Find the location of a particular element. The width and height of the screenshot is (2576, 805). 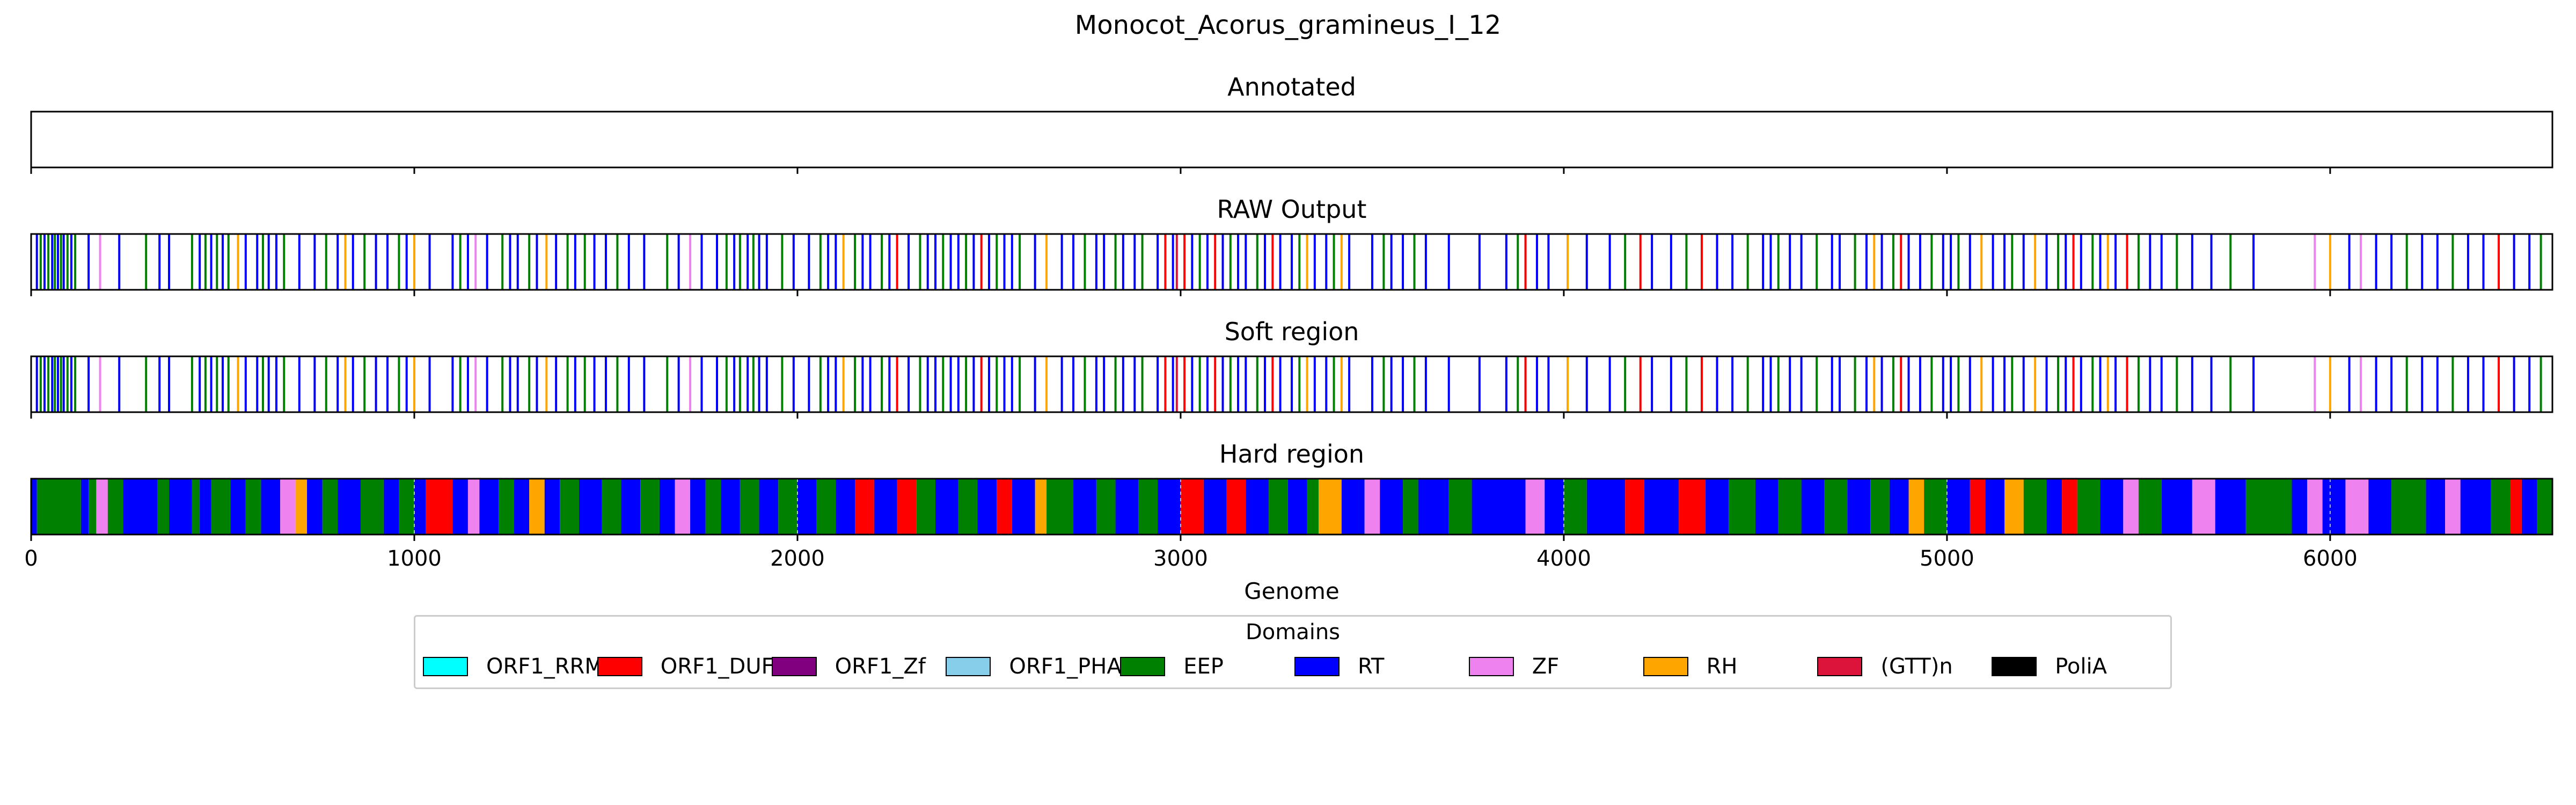

x-tick-label: 6000 is located at coordinates (2330, 558).